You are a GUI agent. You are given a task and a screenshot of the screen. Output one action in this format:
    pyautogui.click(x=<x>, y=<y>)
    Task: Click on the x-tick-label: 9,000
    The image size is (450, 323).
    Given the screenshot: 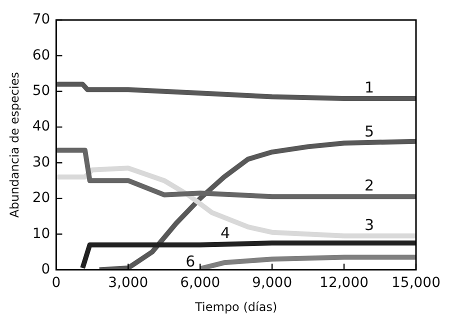 What is the action you would take?
    pyautogui.click(x=272, y=282)
    